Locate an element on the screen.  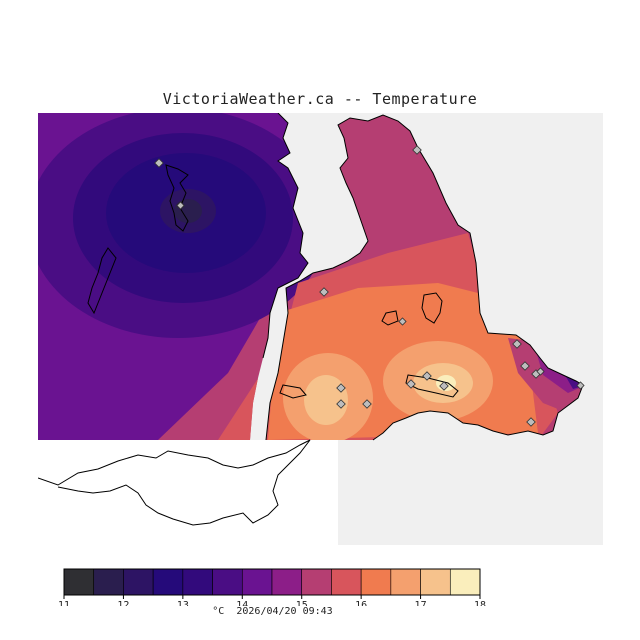
legend-tick-label: 17 is located at coordinates (421, 603).